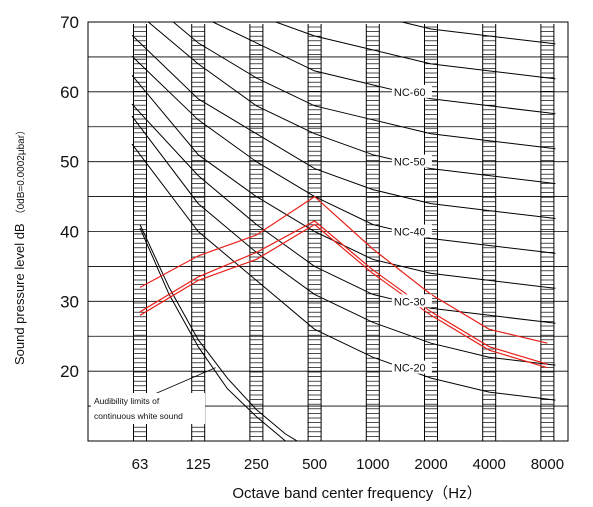  Describe the element at coordinates (198, 464) in the screenshot. I see `x-tick-label: 125` at that location.